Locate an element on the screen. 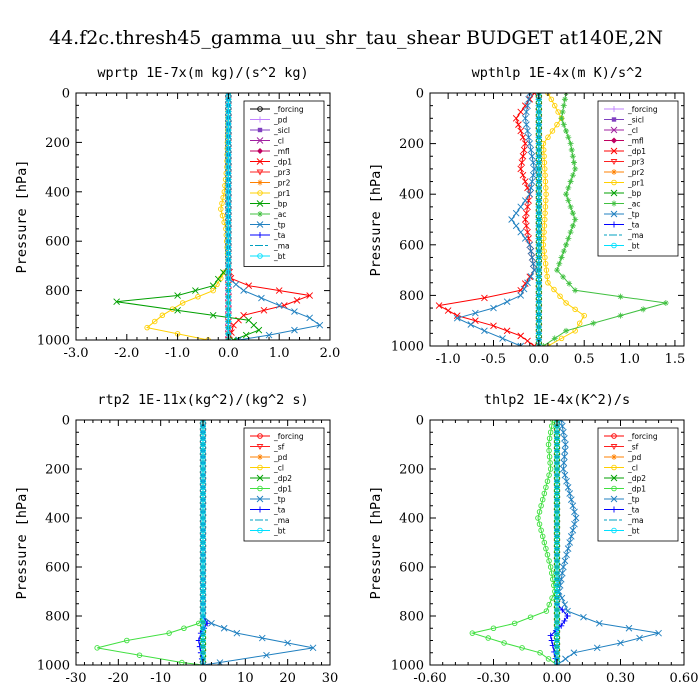  y-tick-label: 200 is located at coordinates (411, 470).